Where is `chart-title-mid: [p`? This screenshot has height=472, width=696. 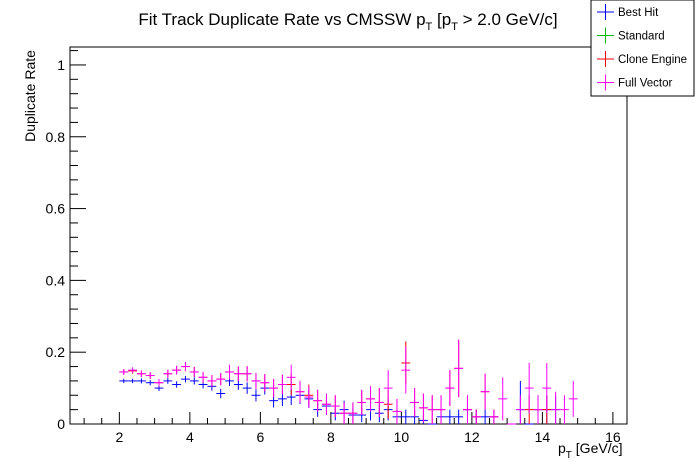
chart-title-mid: [p is located at coordinates (441, 19).